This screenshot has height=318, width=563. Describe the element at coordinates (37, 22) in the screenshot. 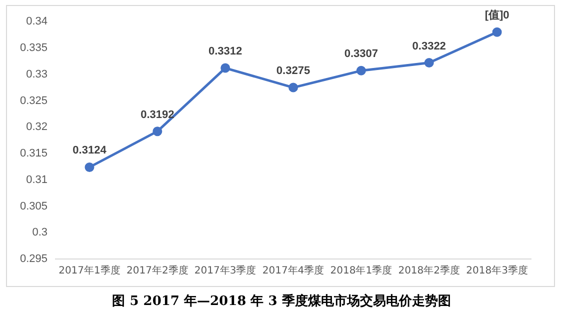

I see `y-tick-label: 0.34` at that location.